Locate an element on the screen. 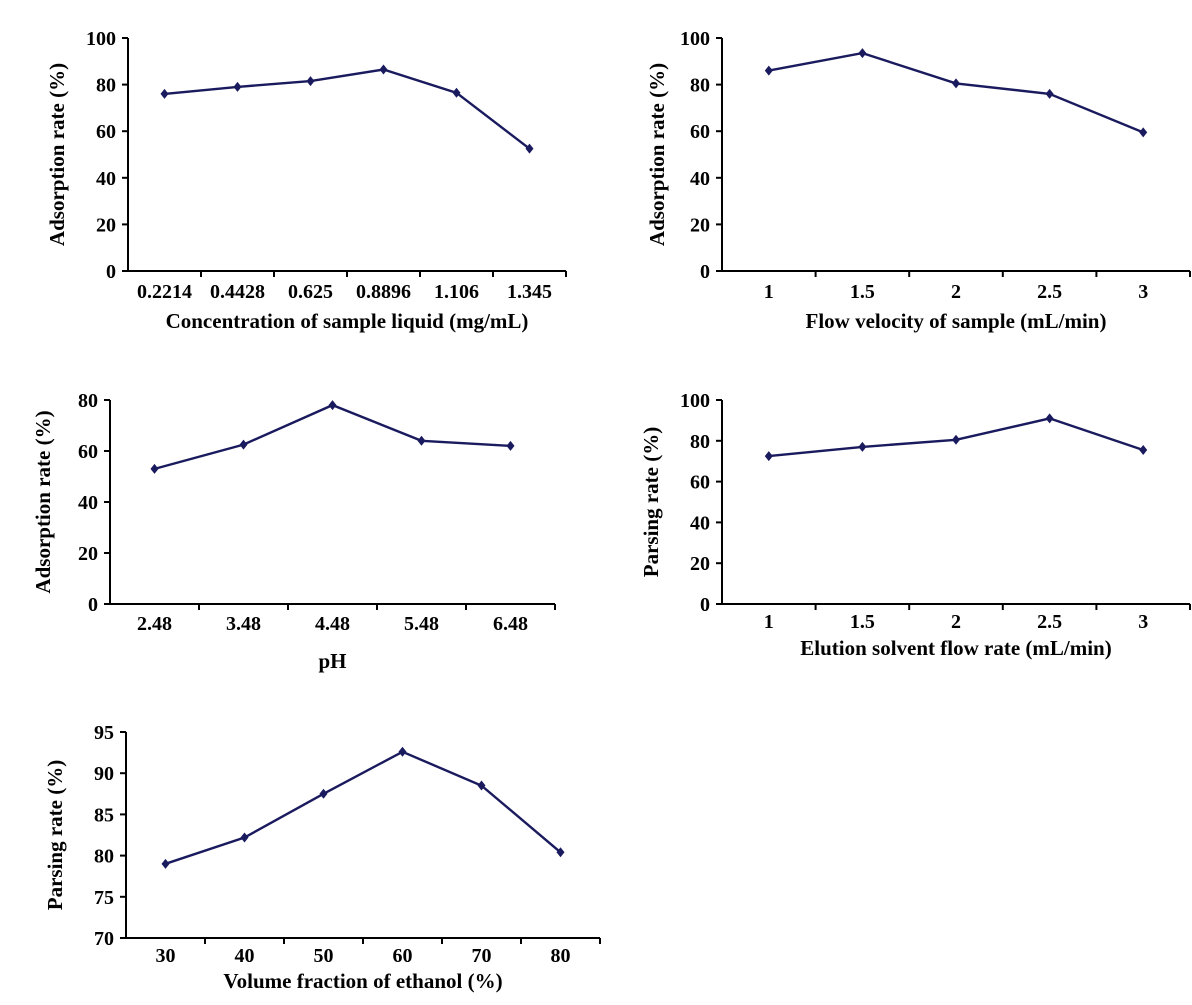  x-tick-label: 50 is located at coordinates (324, 956).